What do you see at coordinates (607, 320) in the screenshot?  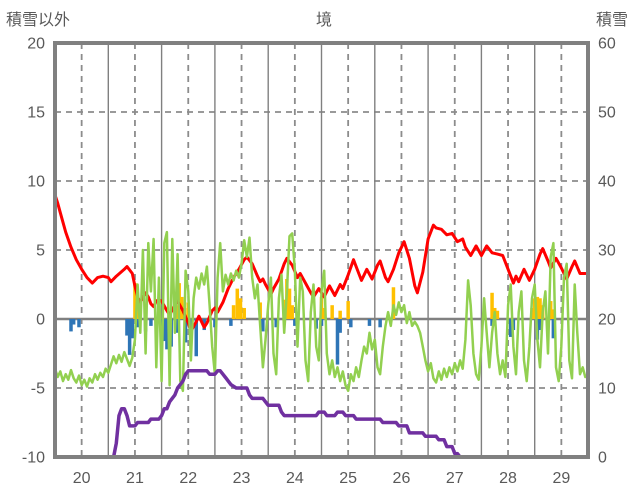 I see `right-axis-tick-label: 20` at bounding box center [607, 320].